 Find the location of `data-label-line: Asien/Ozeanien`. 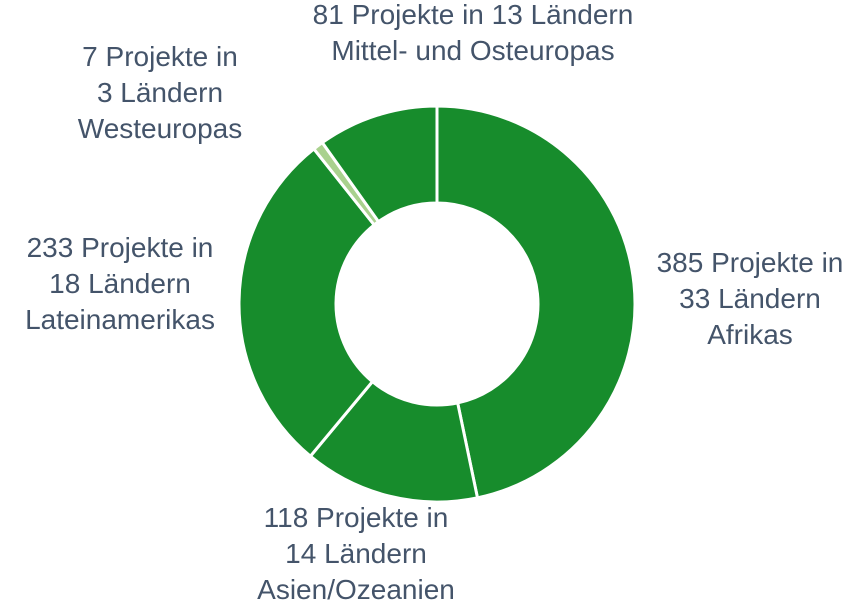

data-label-line: Asien/Ozeanien is located at coordinates (356, 589).